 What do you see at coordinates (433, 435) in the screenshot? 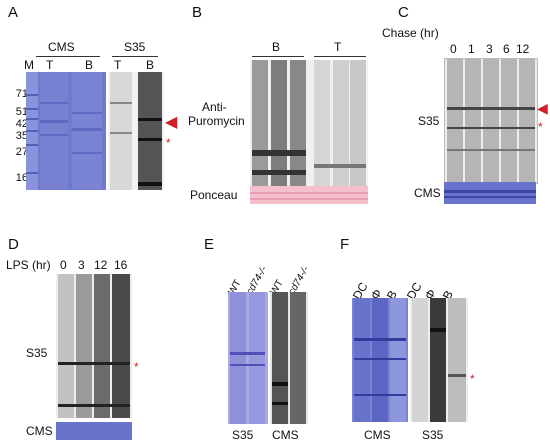
I see `panel-f-s35-label: S35` at bounding box center [433, 435].